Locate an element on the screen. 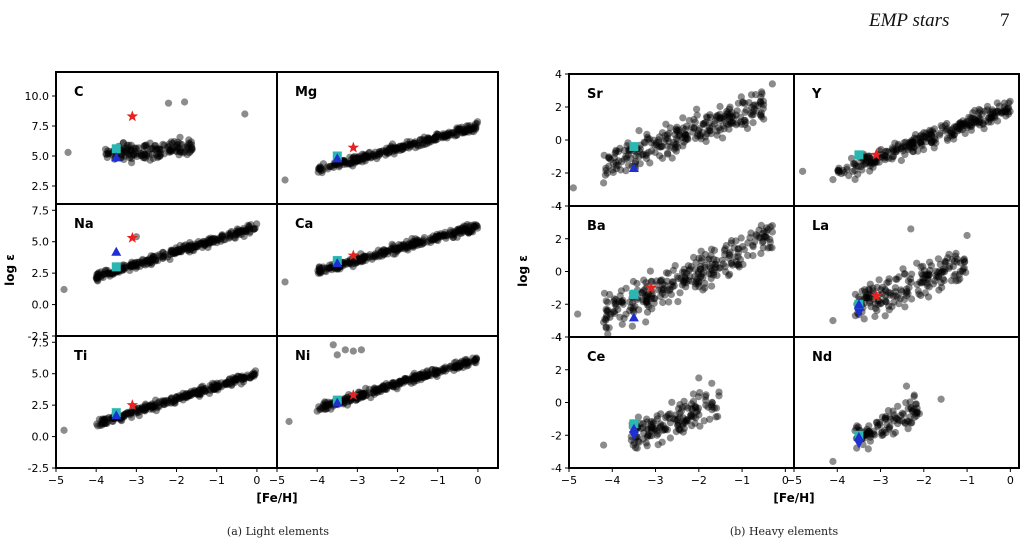 The width and height of the screenshot is (1029, 547). panel-ni: Ni−5 −4 −3 −2 −1 0 is located at coordinates (384, 411).